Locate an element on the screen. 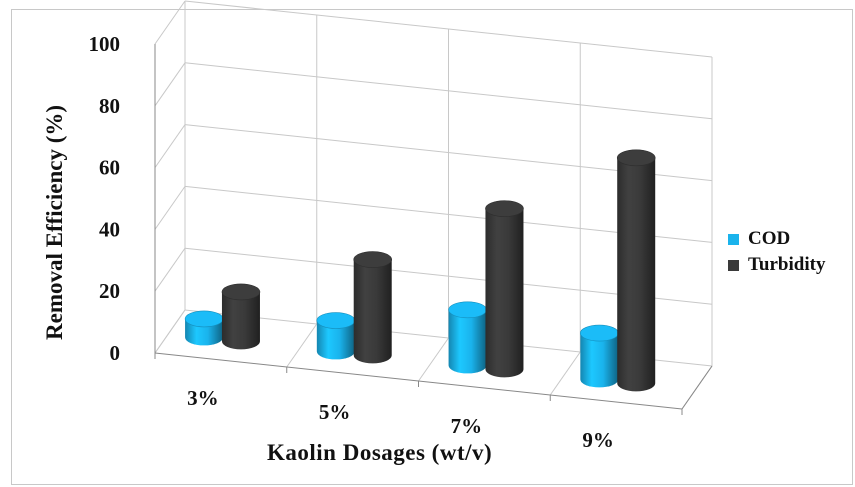  y-tick-label: 40 is located at coordinates (109, 229).